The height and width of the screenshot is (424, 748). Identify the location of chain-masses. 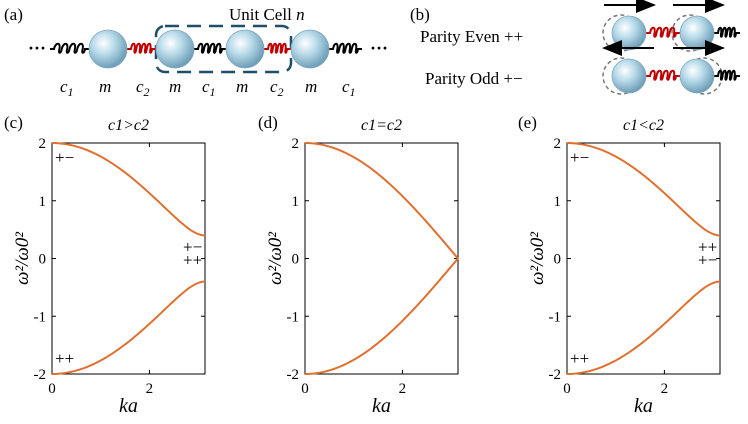
(209, 49).